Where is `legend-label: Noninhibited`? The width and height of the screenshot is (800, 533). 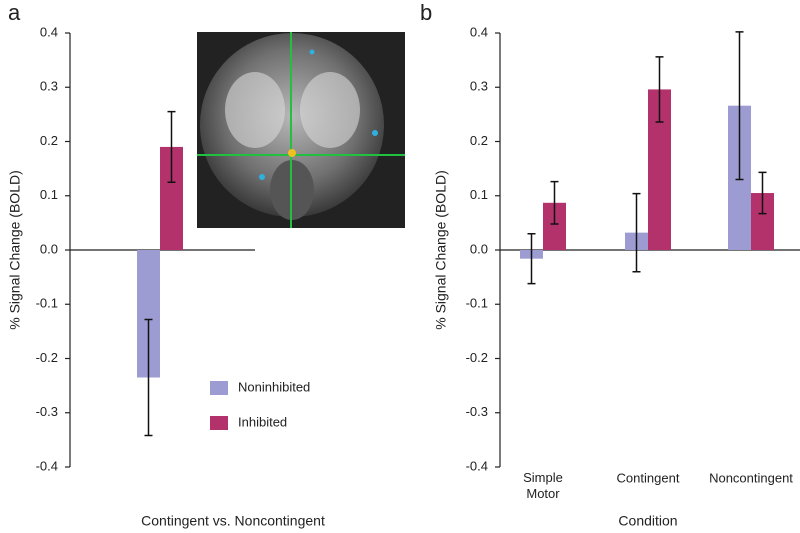 legend-label: Noninhibited is located at coordinates (274, 386).